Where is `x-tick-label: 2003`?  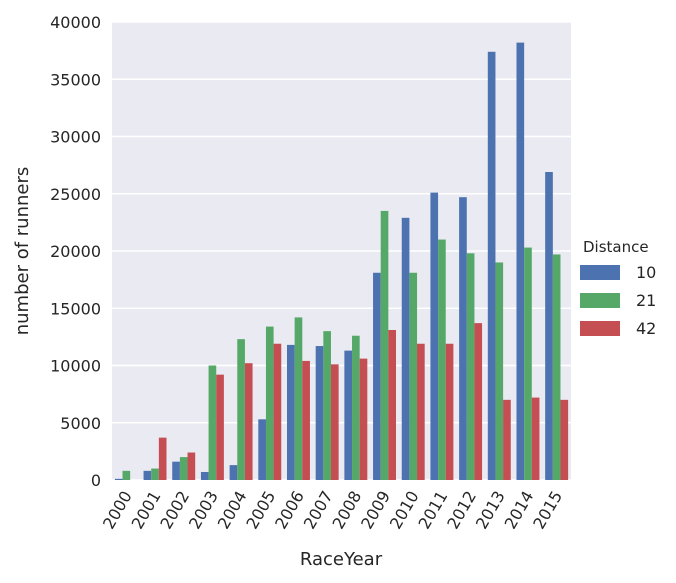 x-tick-label: 2003 is located at coordinates (203, 510).